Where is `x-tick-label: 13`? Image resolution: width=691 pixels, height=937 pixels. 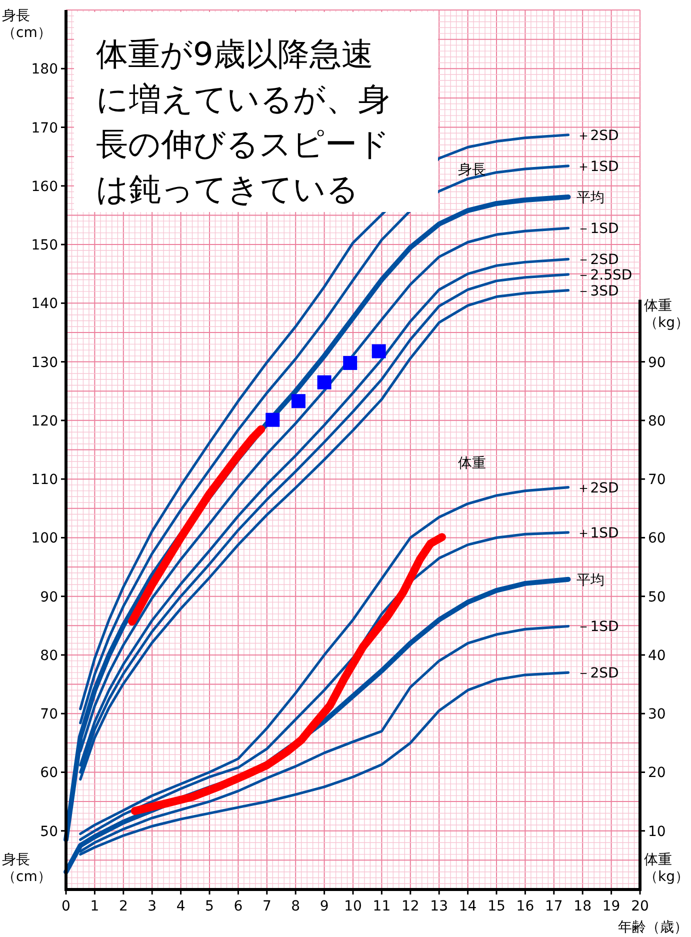
x-tick-label: 13 is located at coordinates (439, 906).